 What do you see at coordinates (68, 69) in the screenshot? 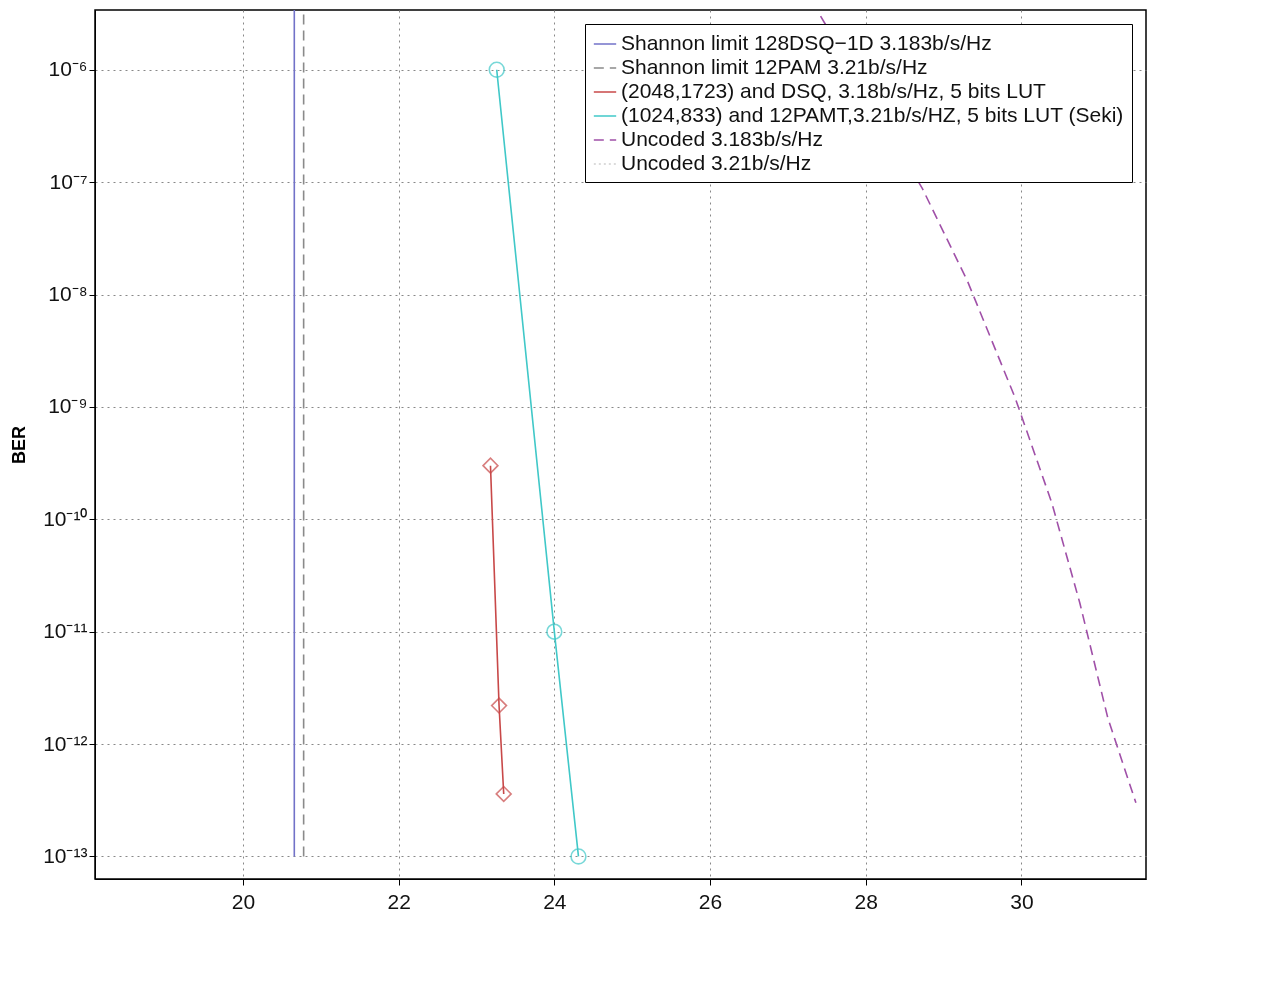
I see `y-tick-label: 10⁻⁶` at bounding box center [68, 69].